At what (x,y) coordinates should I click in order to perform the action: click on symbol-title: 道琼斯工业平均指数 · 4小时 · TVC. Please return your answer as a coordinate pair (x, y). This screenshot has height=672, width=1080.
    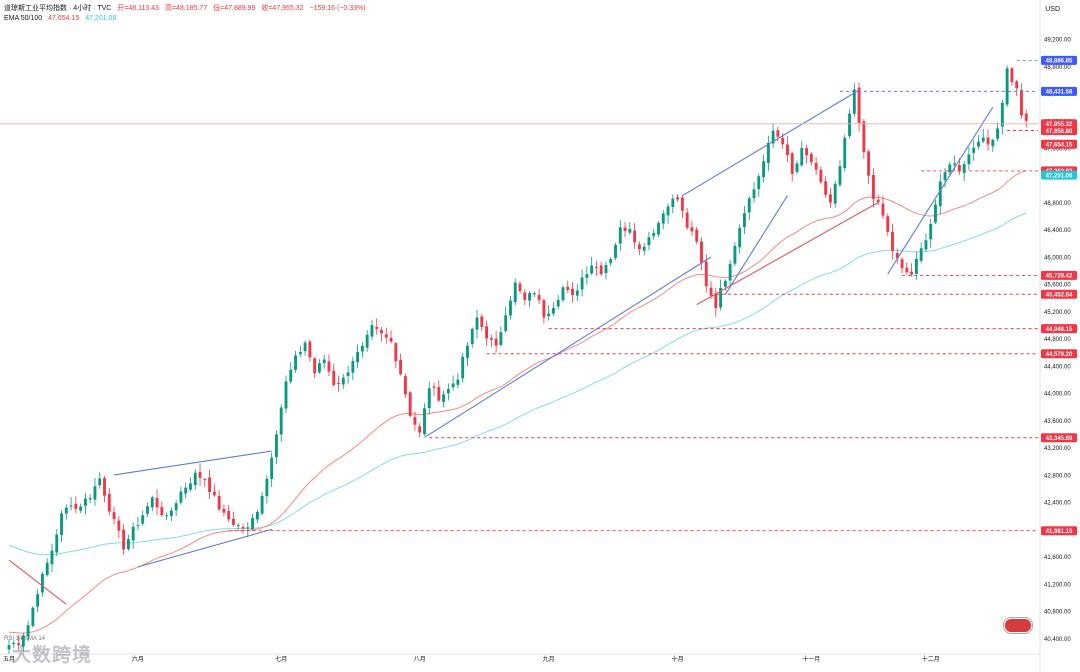
    Looking at the image, I should click on (58, 8).